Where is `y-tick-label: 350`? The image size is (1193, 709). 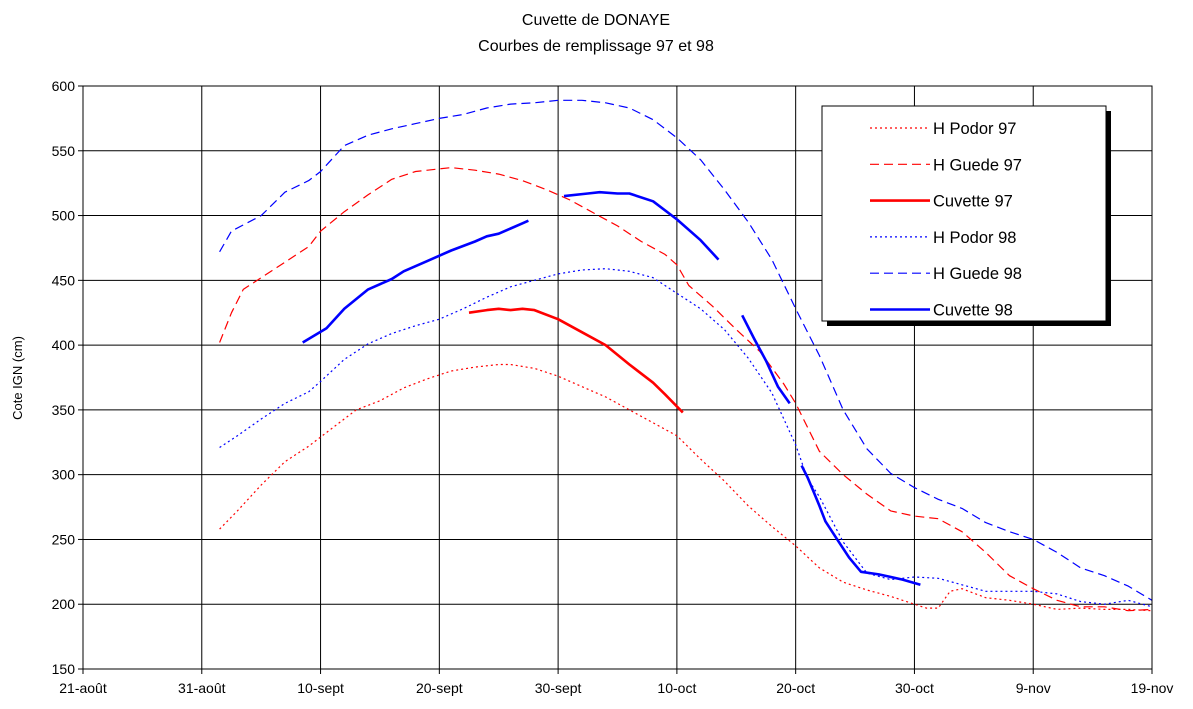 y-tick-label: 350 is located at coordinates (64, 410).